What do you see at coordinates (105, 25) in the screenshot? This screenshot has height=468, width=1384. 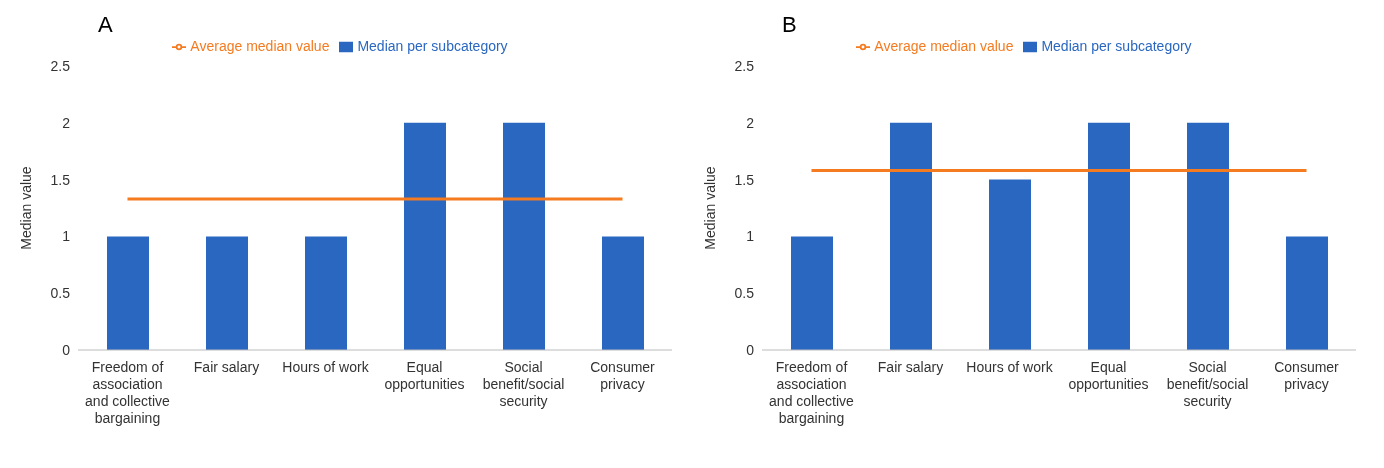 I see `chart-title: A` at bounding box center [105, 25].